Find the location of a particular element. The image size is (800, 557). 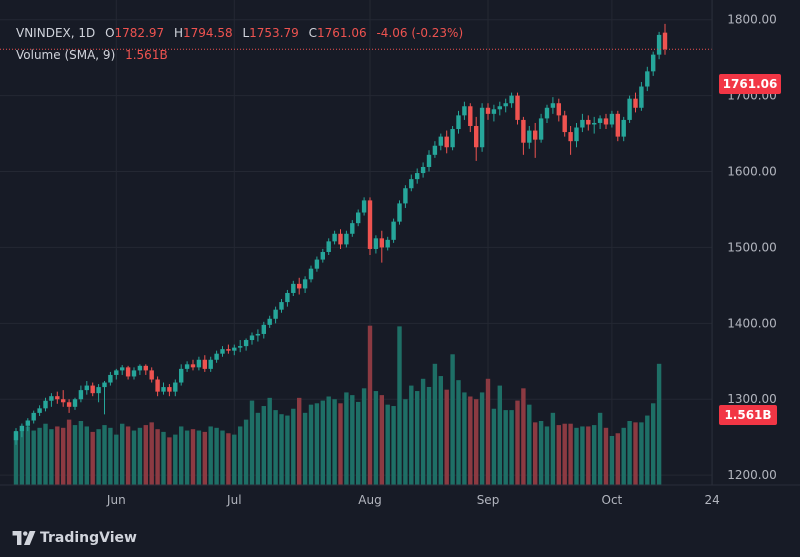

volume-row: Volume (SMA, 9) 1.561B is located at coordinates (242, 55).